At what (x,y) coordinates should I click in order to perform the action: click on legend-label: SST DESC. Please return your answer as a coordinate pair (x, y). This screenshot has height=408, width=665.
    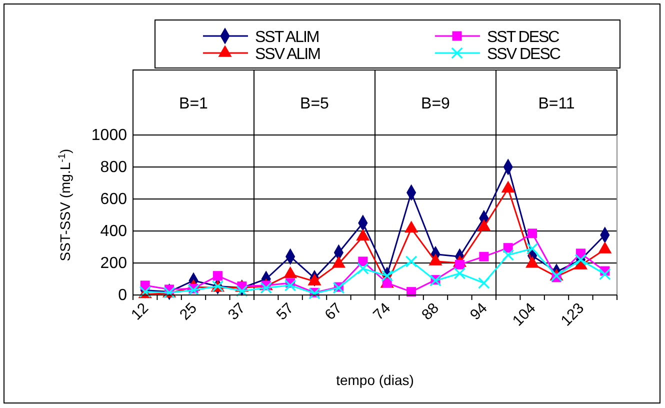
    Looking at the image, I should click on (523, 37).